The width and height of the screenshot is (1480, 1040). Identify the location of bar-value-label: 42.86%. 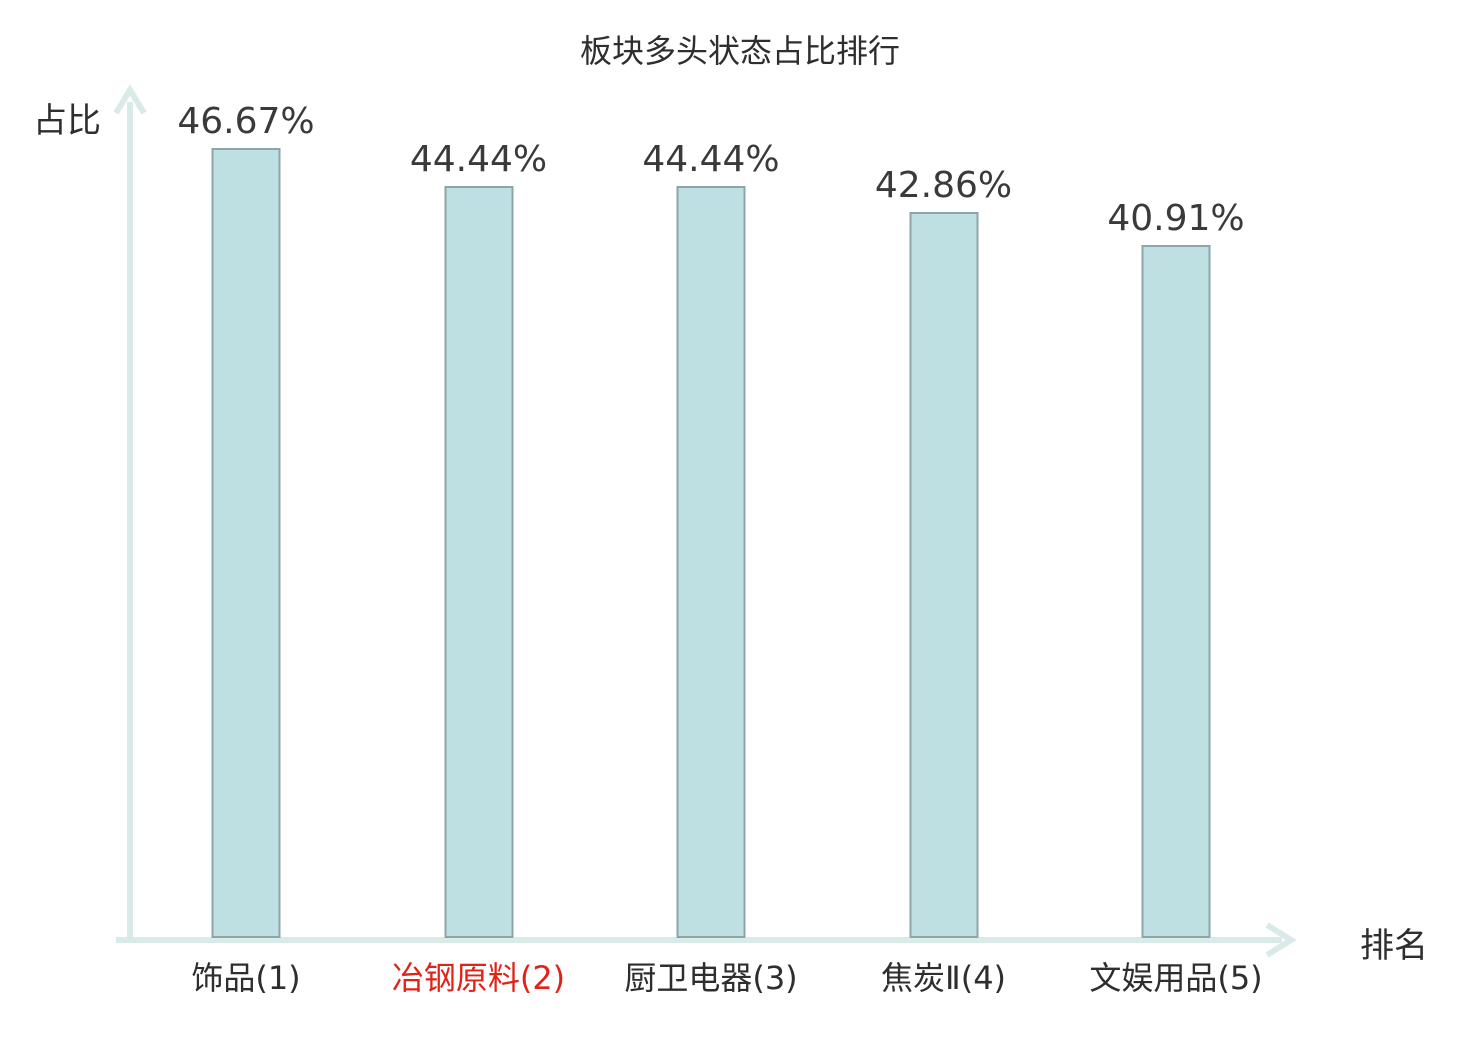
(943, 186).